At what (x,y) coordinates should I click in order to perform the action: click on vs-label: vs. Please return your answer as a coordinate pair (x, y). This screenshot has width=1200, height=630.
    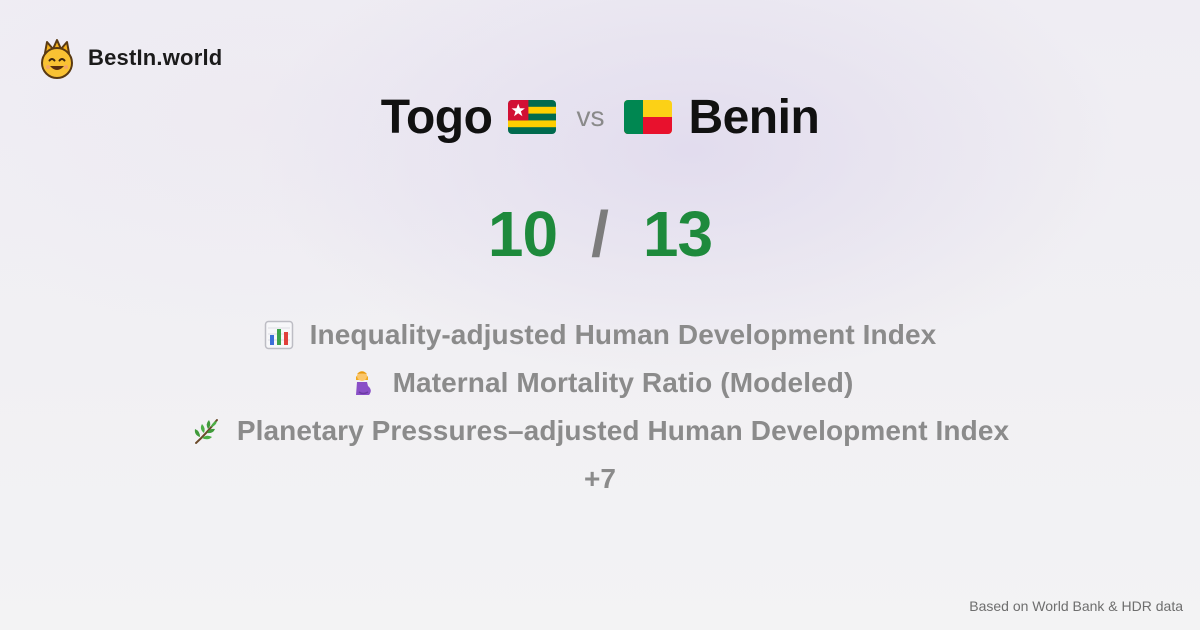
    Looking at the image, I should click on (590, 116).